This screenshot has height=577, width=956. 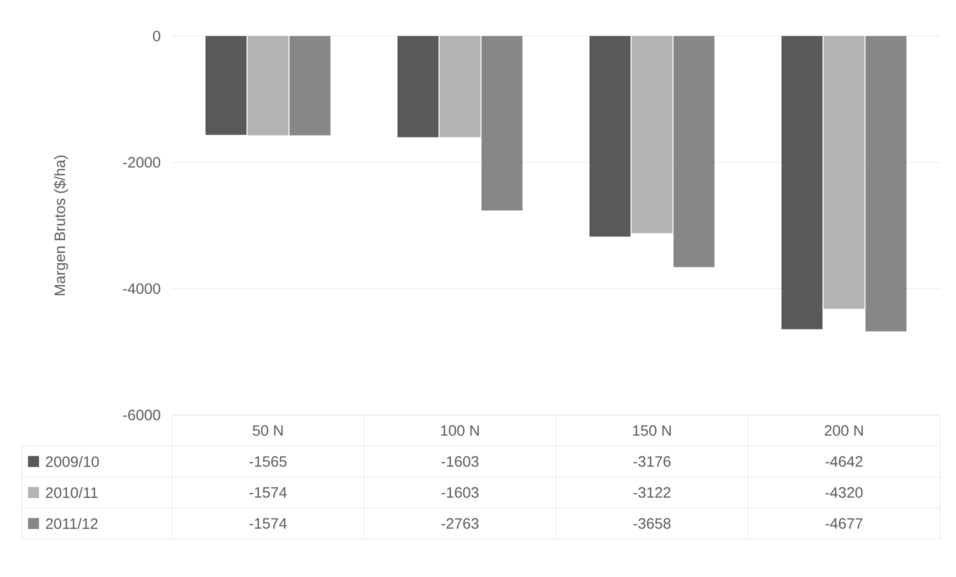 I want to click on y-tick-label: 0, so click(x=156, y=36).